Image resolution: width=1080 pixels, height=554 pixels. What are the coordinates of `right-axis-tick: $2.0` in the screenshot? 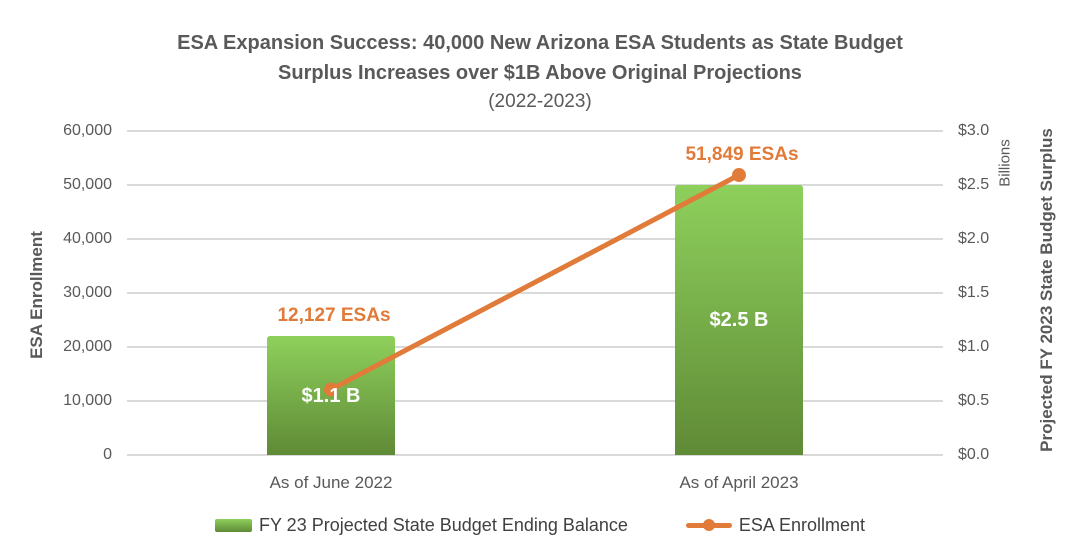 It's located at (974, 238).